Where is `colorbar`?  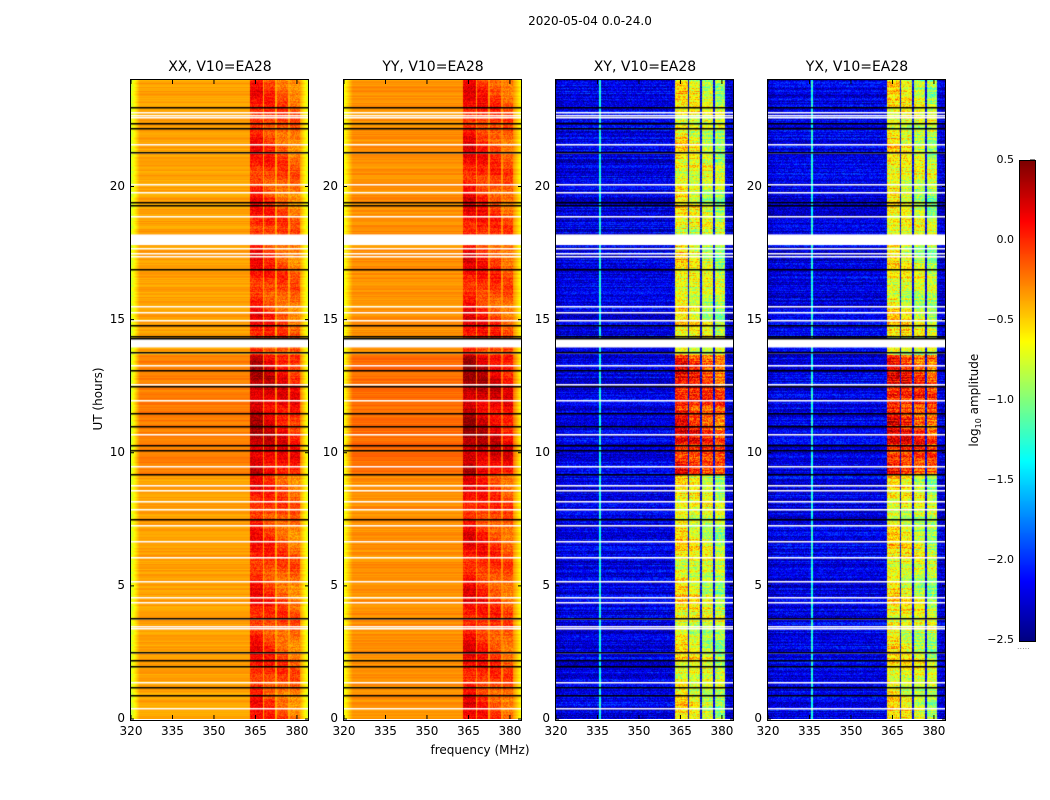 colorbar is located at coordinates (1027, 401).